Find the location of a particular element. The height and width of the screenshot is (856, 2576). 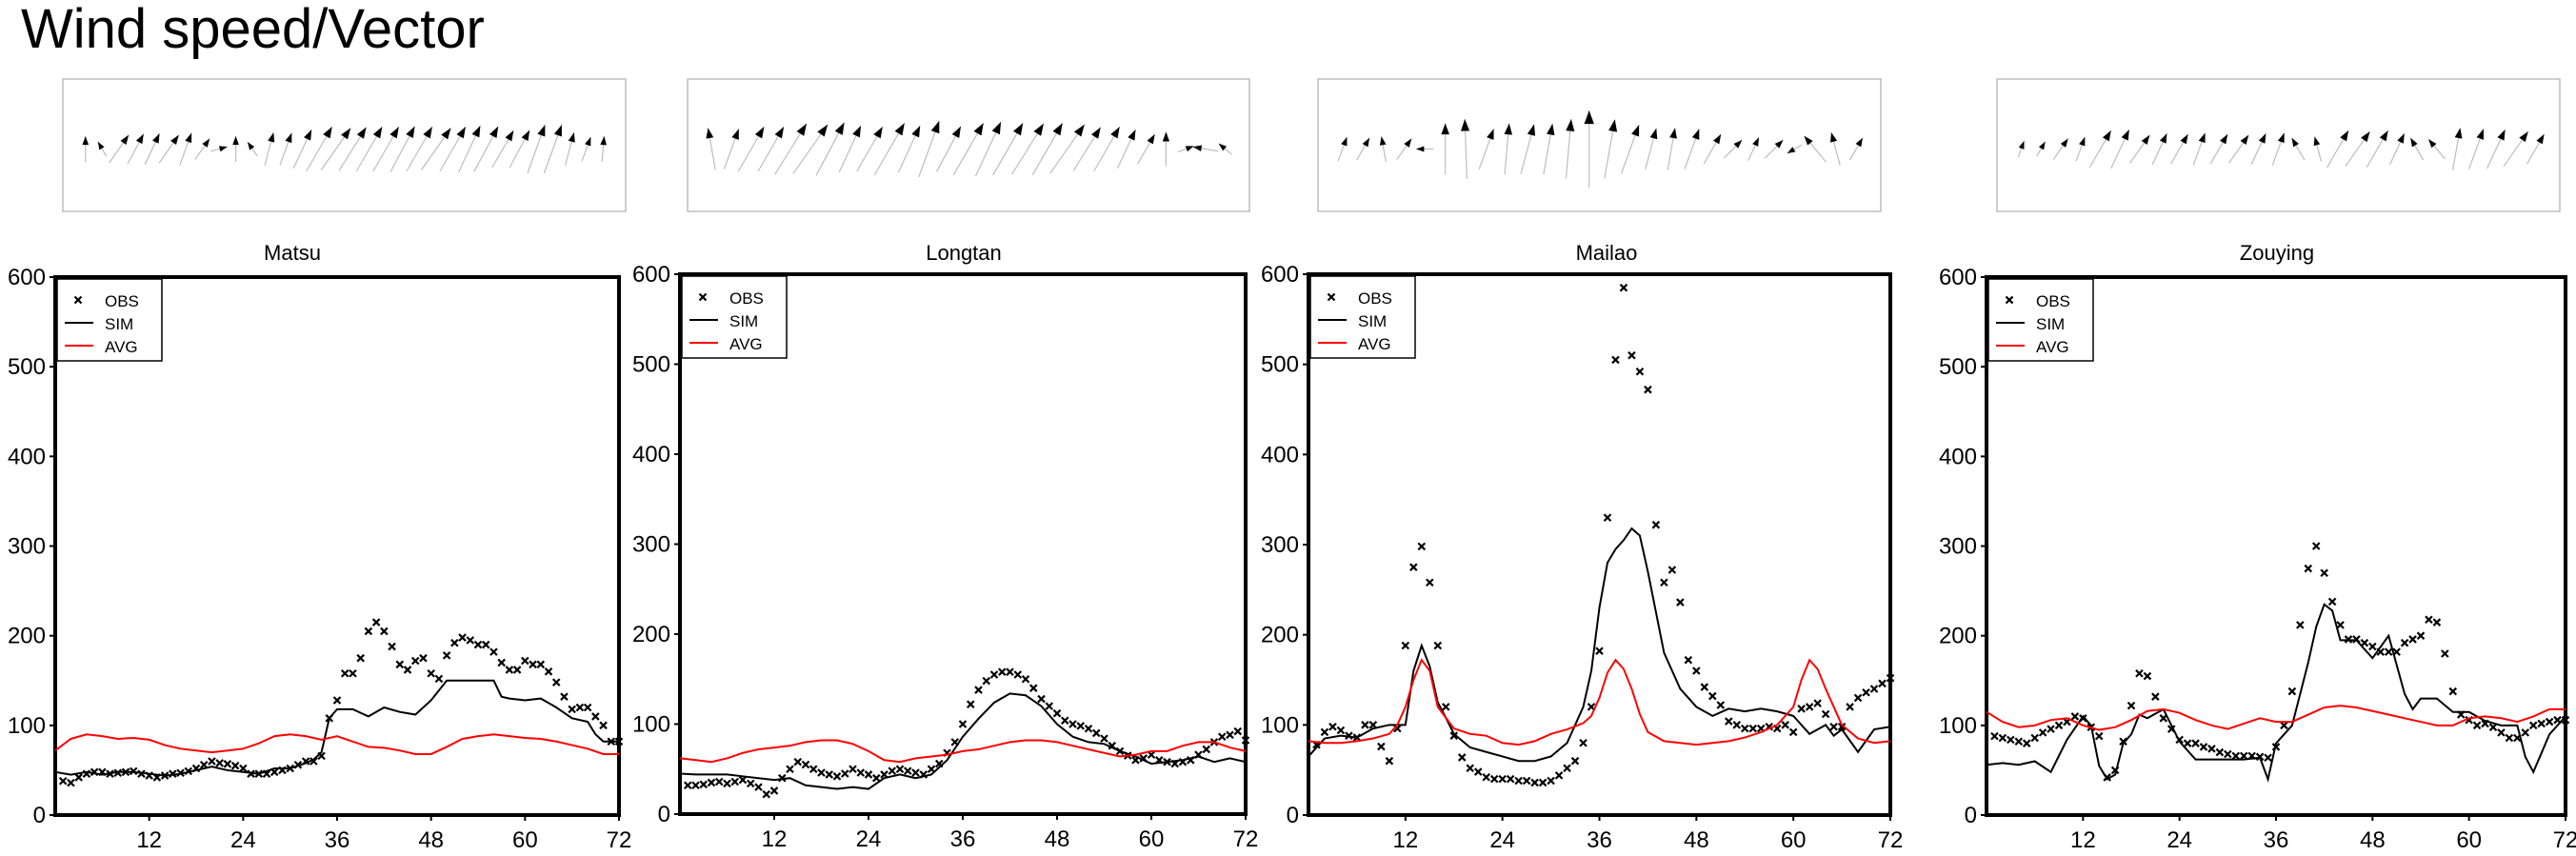

legend-label-sim: SIM is located at coordinates (2050, 324).